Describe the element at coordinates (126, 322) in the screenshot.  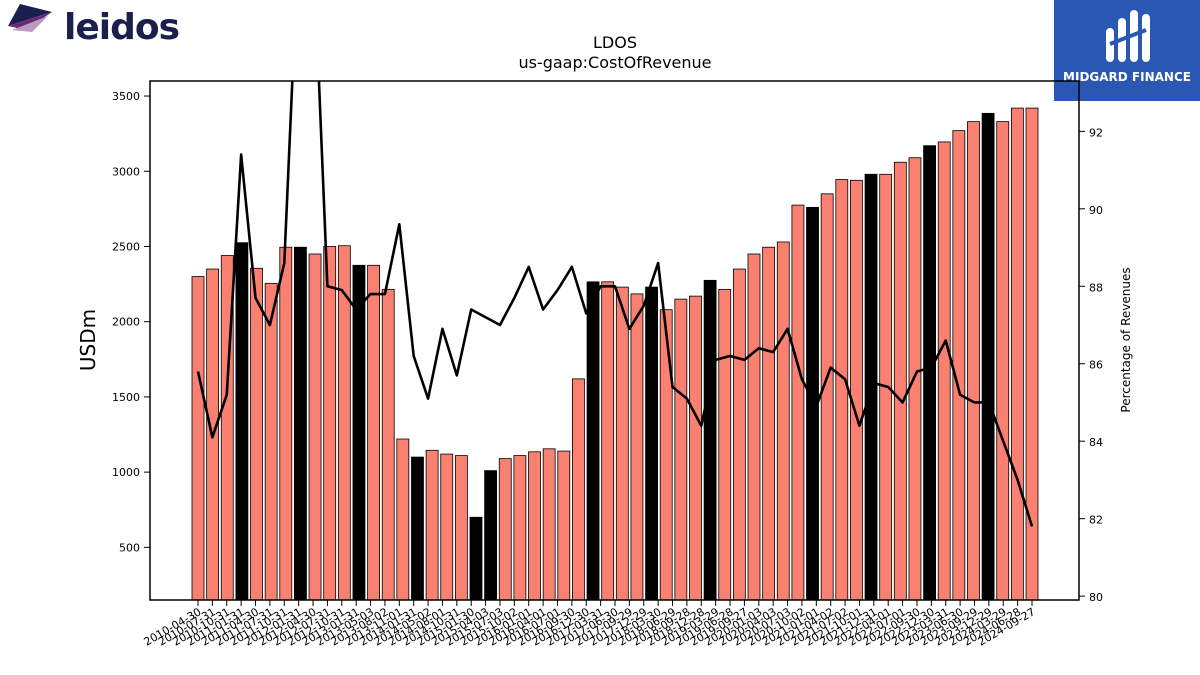
I see `y-tick-label: 2000` at that location.